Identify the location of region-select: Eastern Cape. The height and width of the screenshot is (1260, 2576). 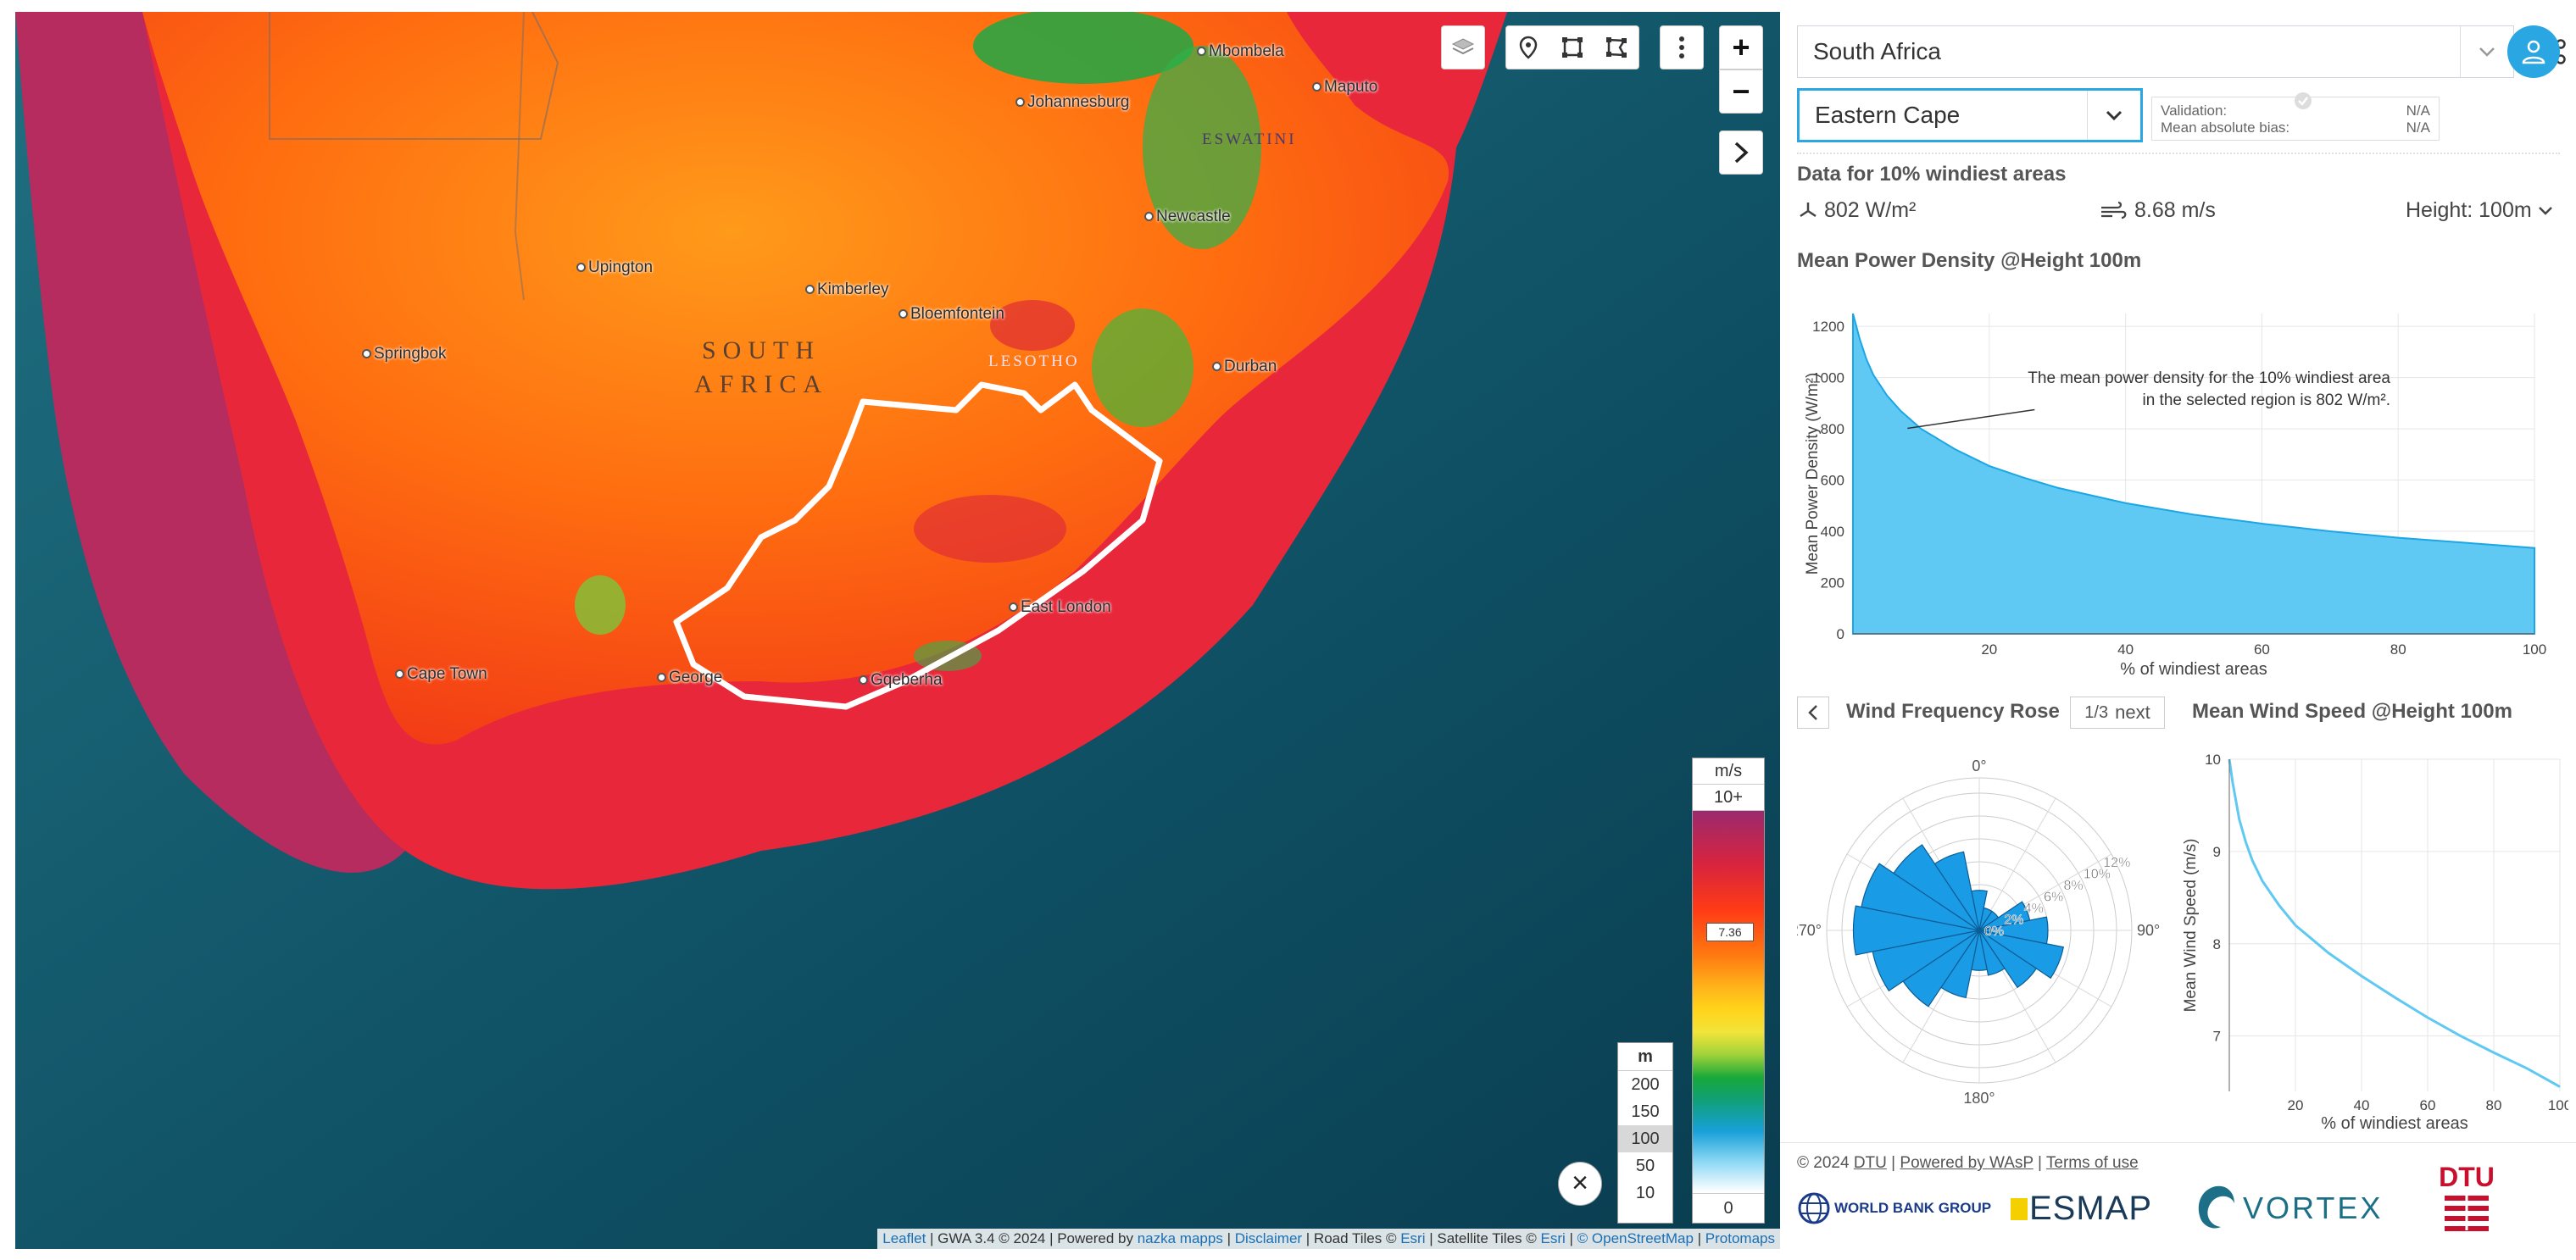
(1970, 115).